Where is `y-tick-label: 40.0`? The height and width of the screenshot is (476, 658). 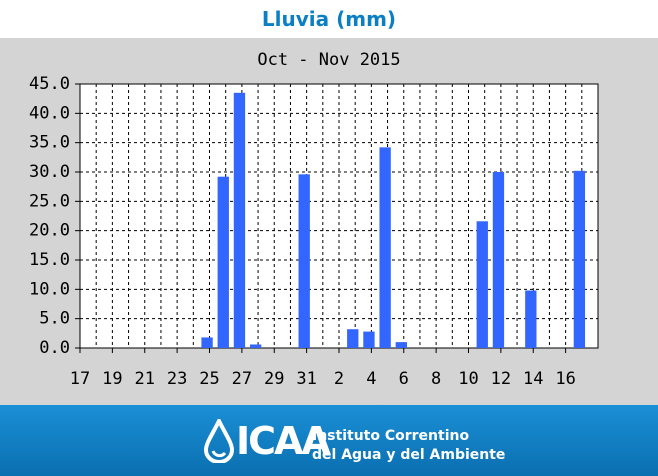
y-tick-label: 40.0 is located at coordinates (49, 113).